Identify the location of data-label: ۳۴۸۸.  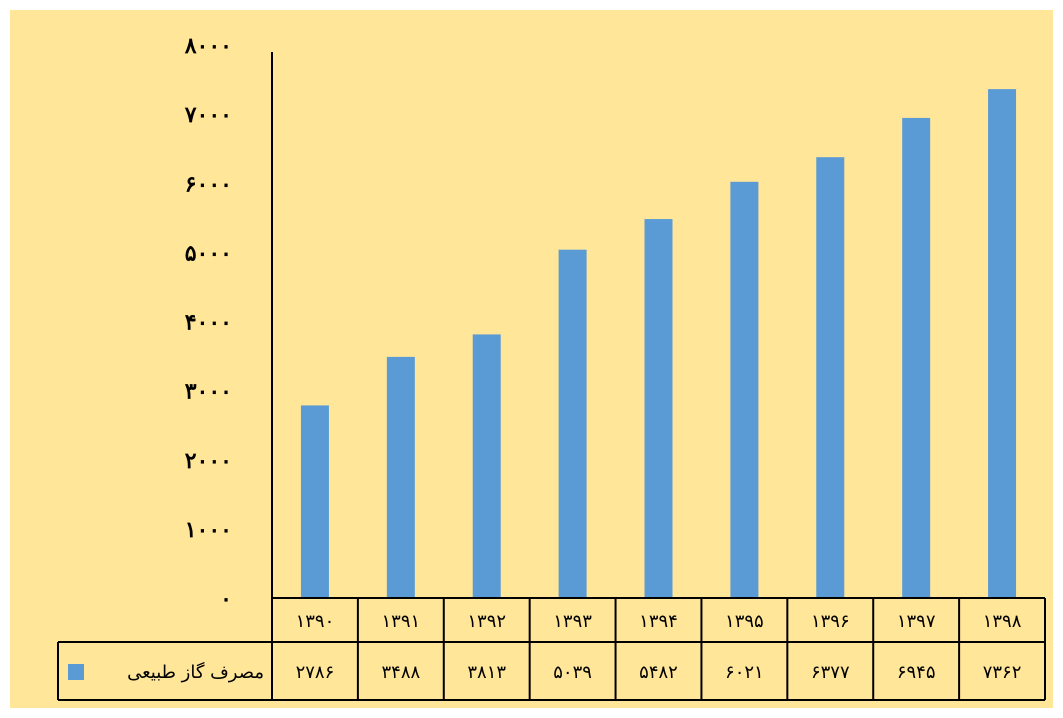
(400, 672).